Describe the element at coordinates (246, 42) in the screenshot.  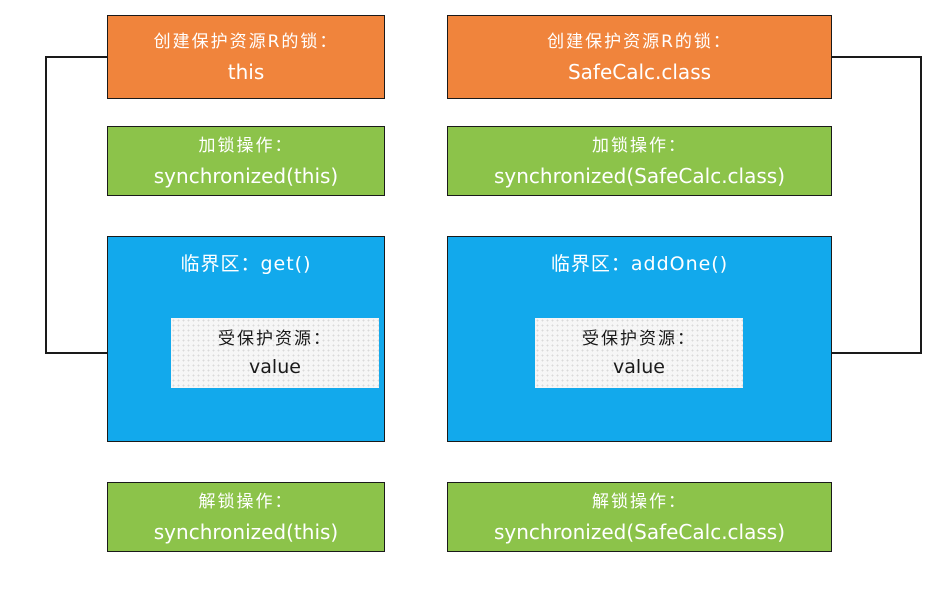
I see `left-create-lock-label: 创建保护资源R的锁：` at that location.